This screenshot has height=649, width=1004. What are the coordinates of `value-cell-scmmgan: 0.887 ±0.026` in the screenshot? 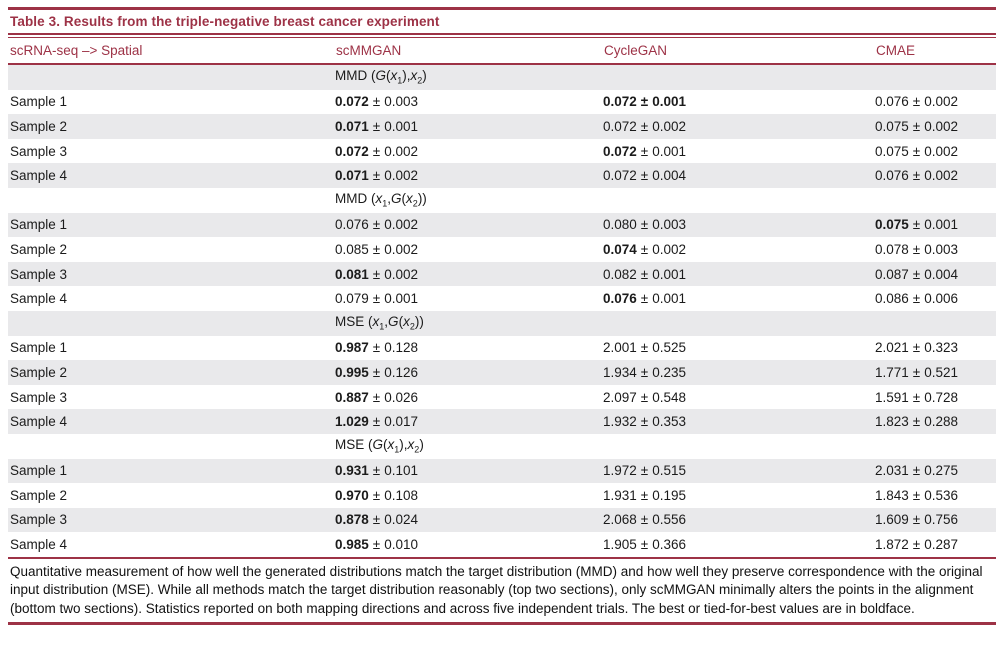 It's located at (377, 397).